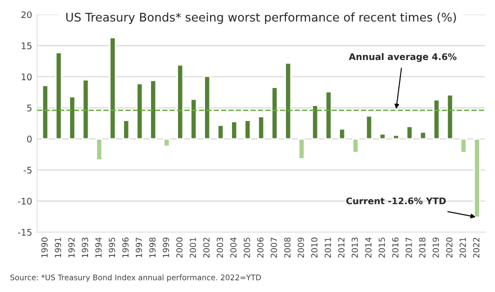 The height and width of the screenshot is (292, 495). Describe the element at coordinates (301, 248) in the screenshot. I see `x-tick-label: 2009` at that location.